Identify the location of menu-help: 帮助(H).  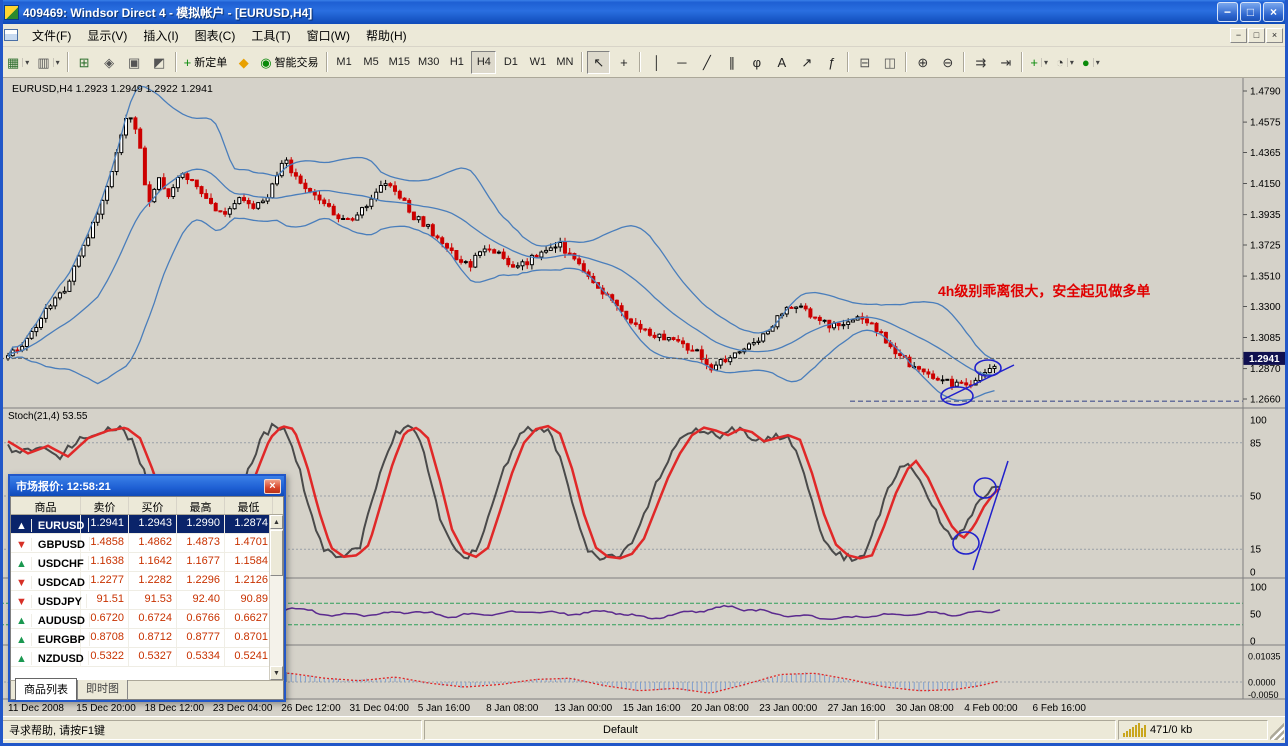
(386, 35).